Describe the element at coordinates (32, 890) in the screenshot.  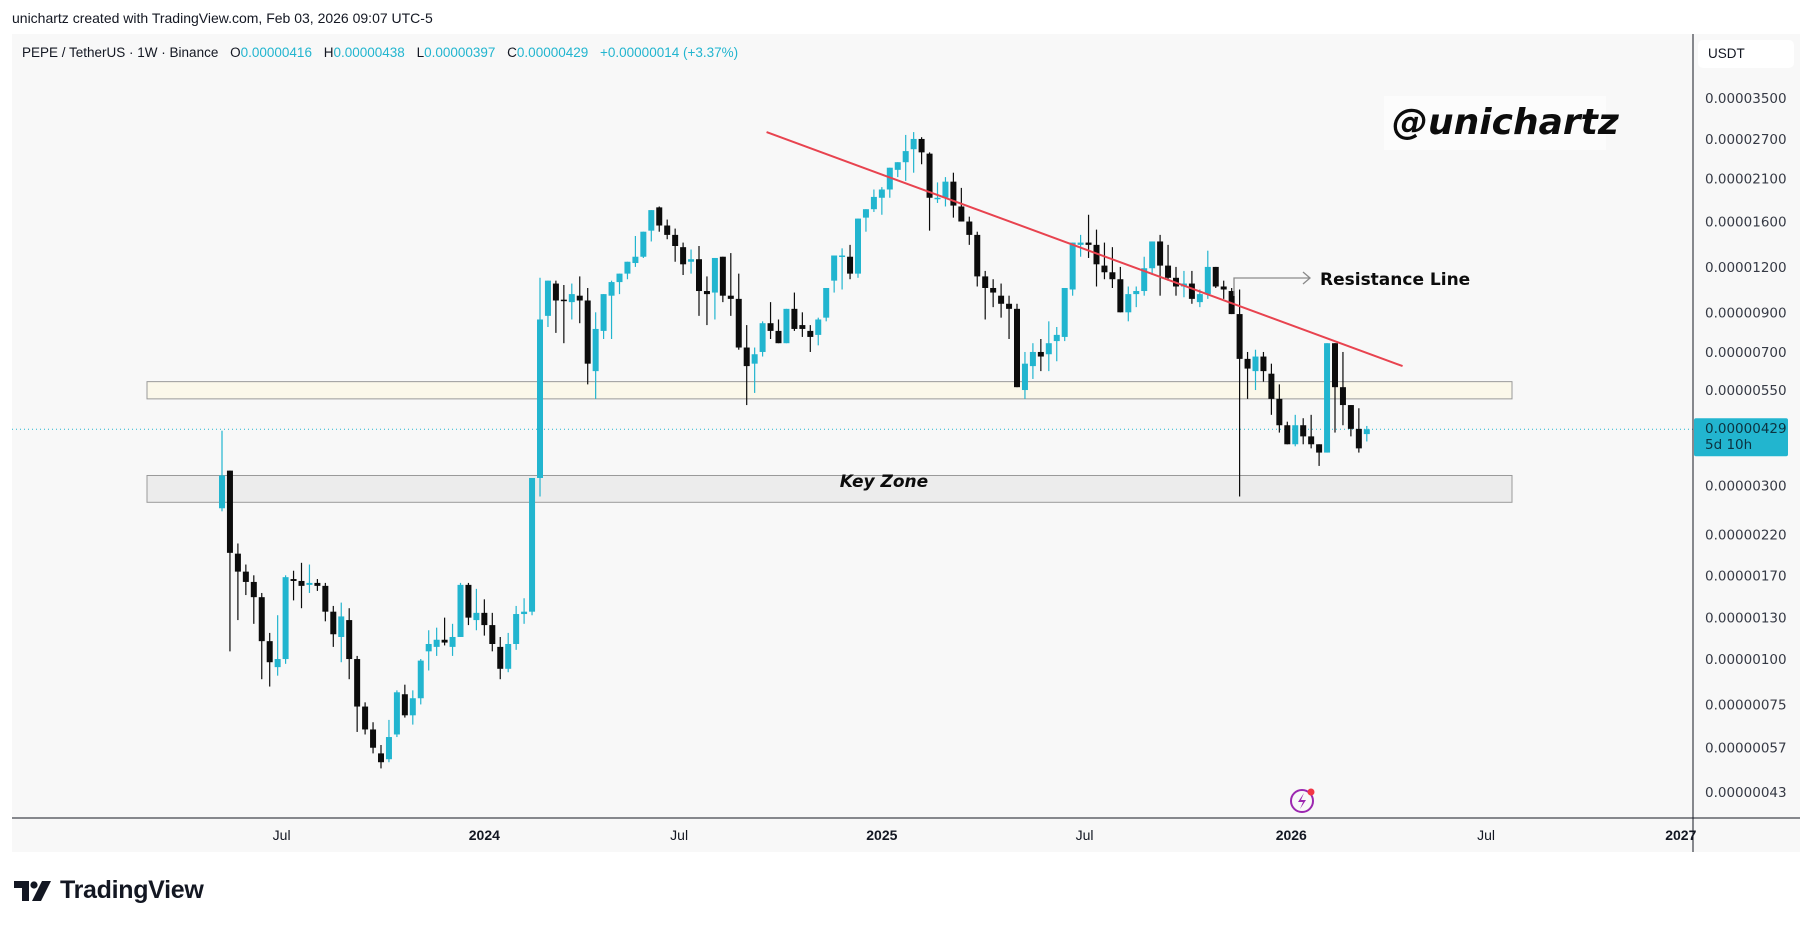
I see `tradingview-logo-icon` at that location.